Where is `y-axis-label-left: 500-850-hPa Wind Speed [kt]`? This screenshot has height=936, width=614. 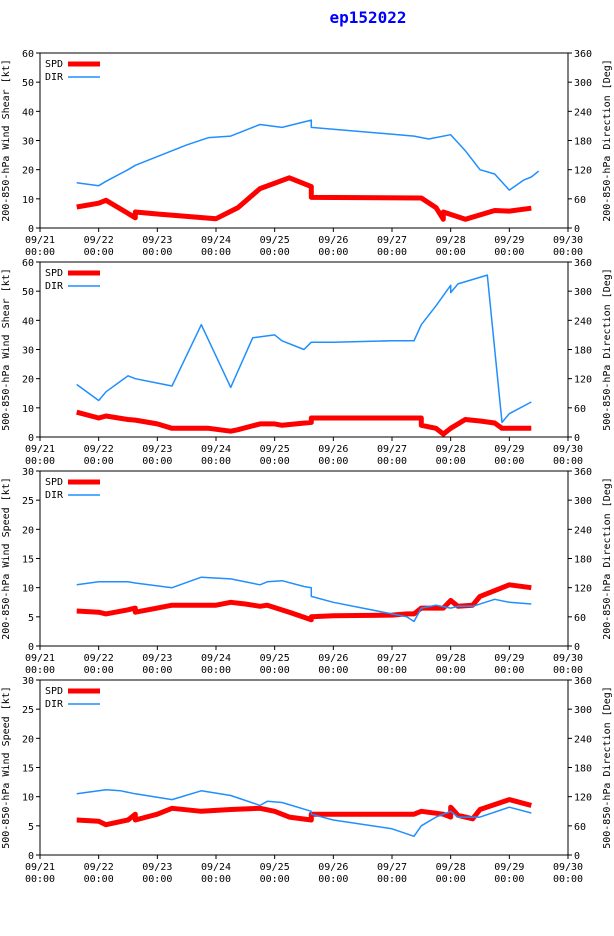 y-axis-label-left: 500-850-hPa Wind Speed [kt] is located at coordinates (6, 767).